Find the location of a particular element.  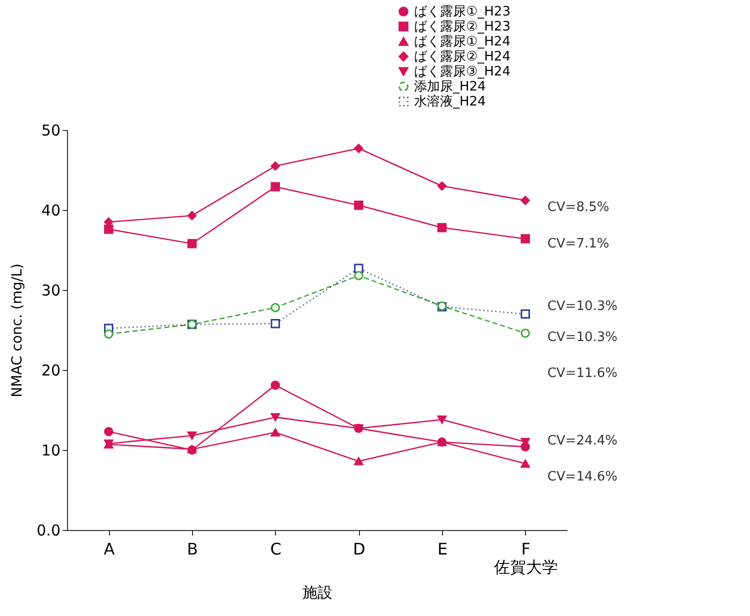

x-tick-label: C is located at coordinates (276, 549).